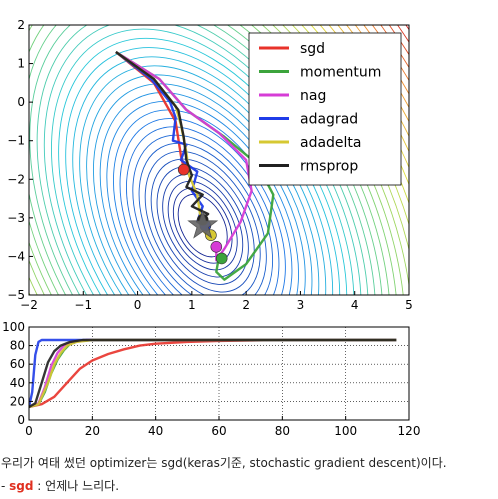  I want to click on bottom-y-tick-label: 80, so click(17, 346).